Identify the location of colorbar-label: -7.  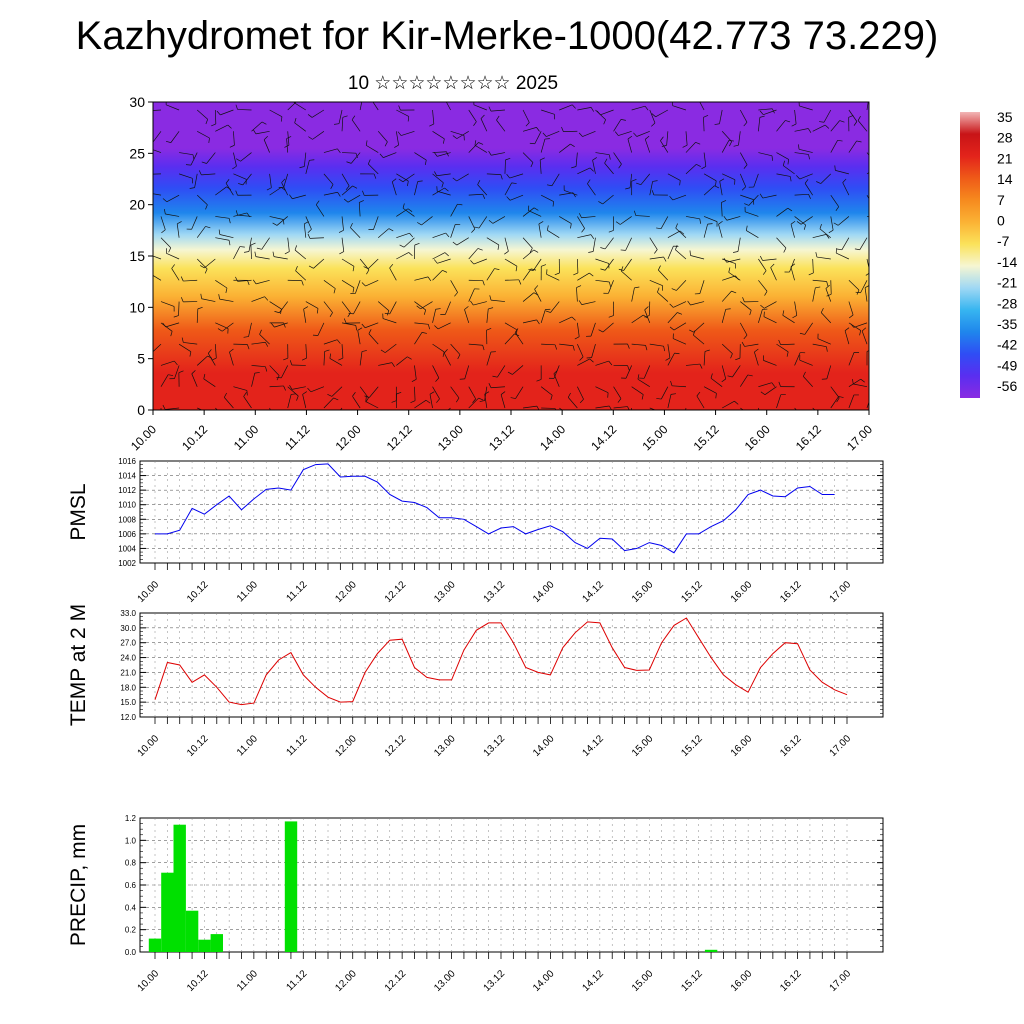
(1003, 241).